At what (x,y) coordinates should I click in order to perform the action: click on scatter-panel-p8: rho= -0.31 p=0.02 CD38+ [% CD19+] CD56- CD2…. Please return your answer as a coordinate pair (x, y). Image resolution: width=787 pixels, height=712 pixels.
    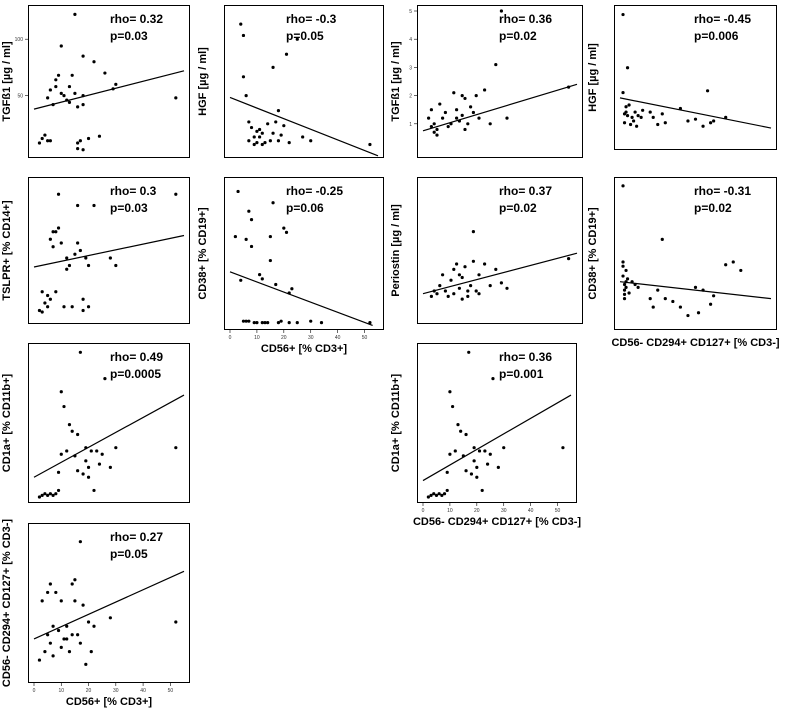
    Looking at the image, I should click on (683, 263).